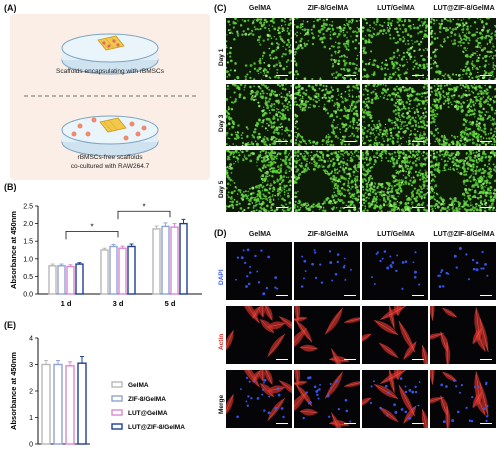 This screenshot has height=464, width=504. I want to click on legend-label: GelMA, so click(138, 385).